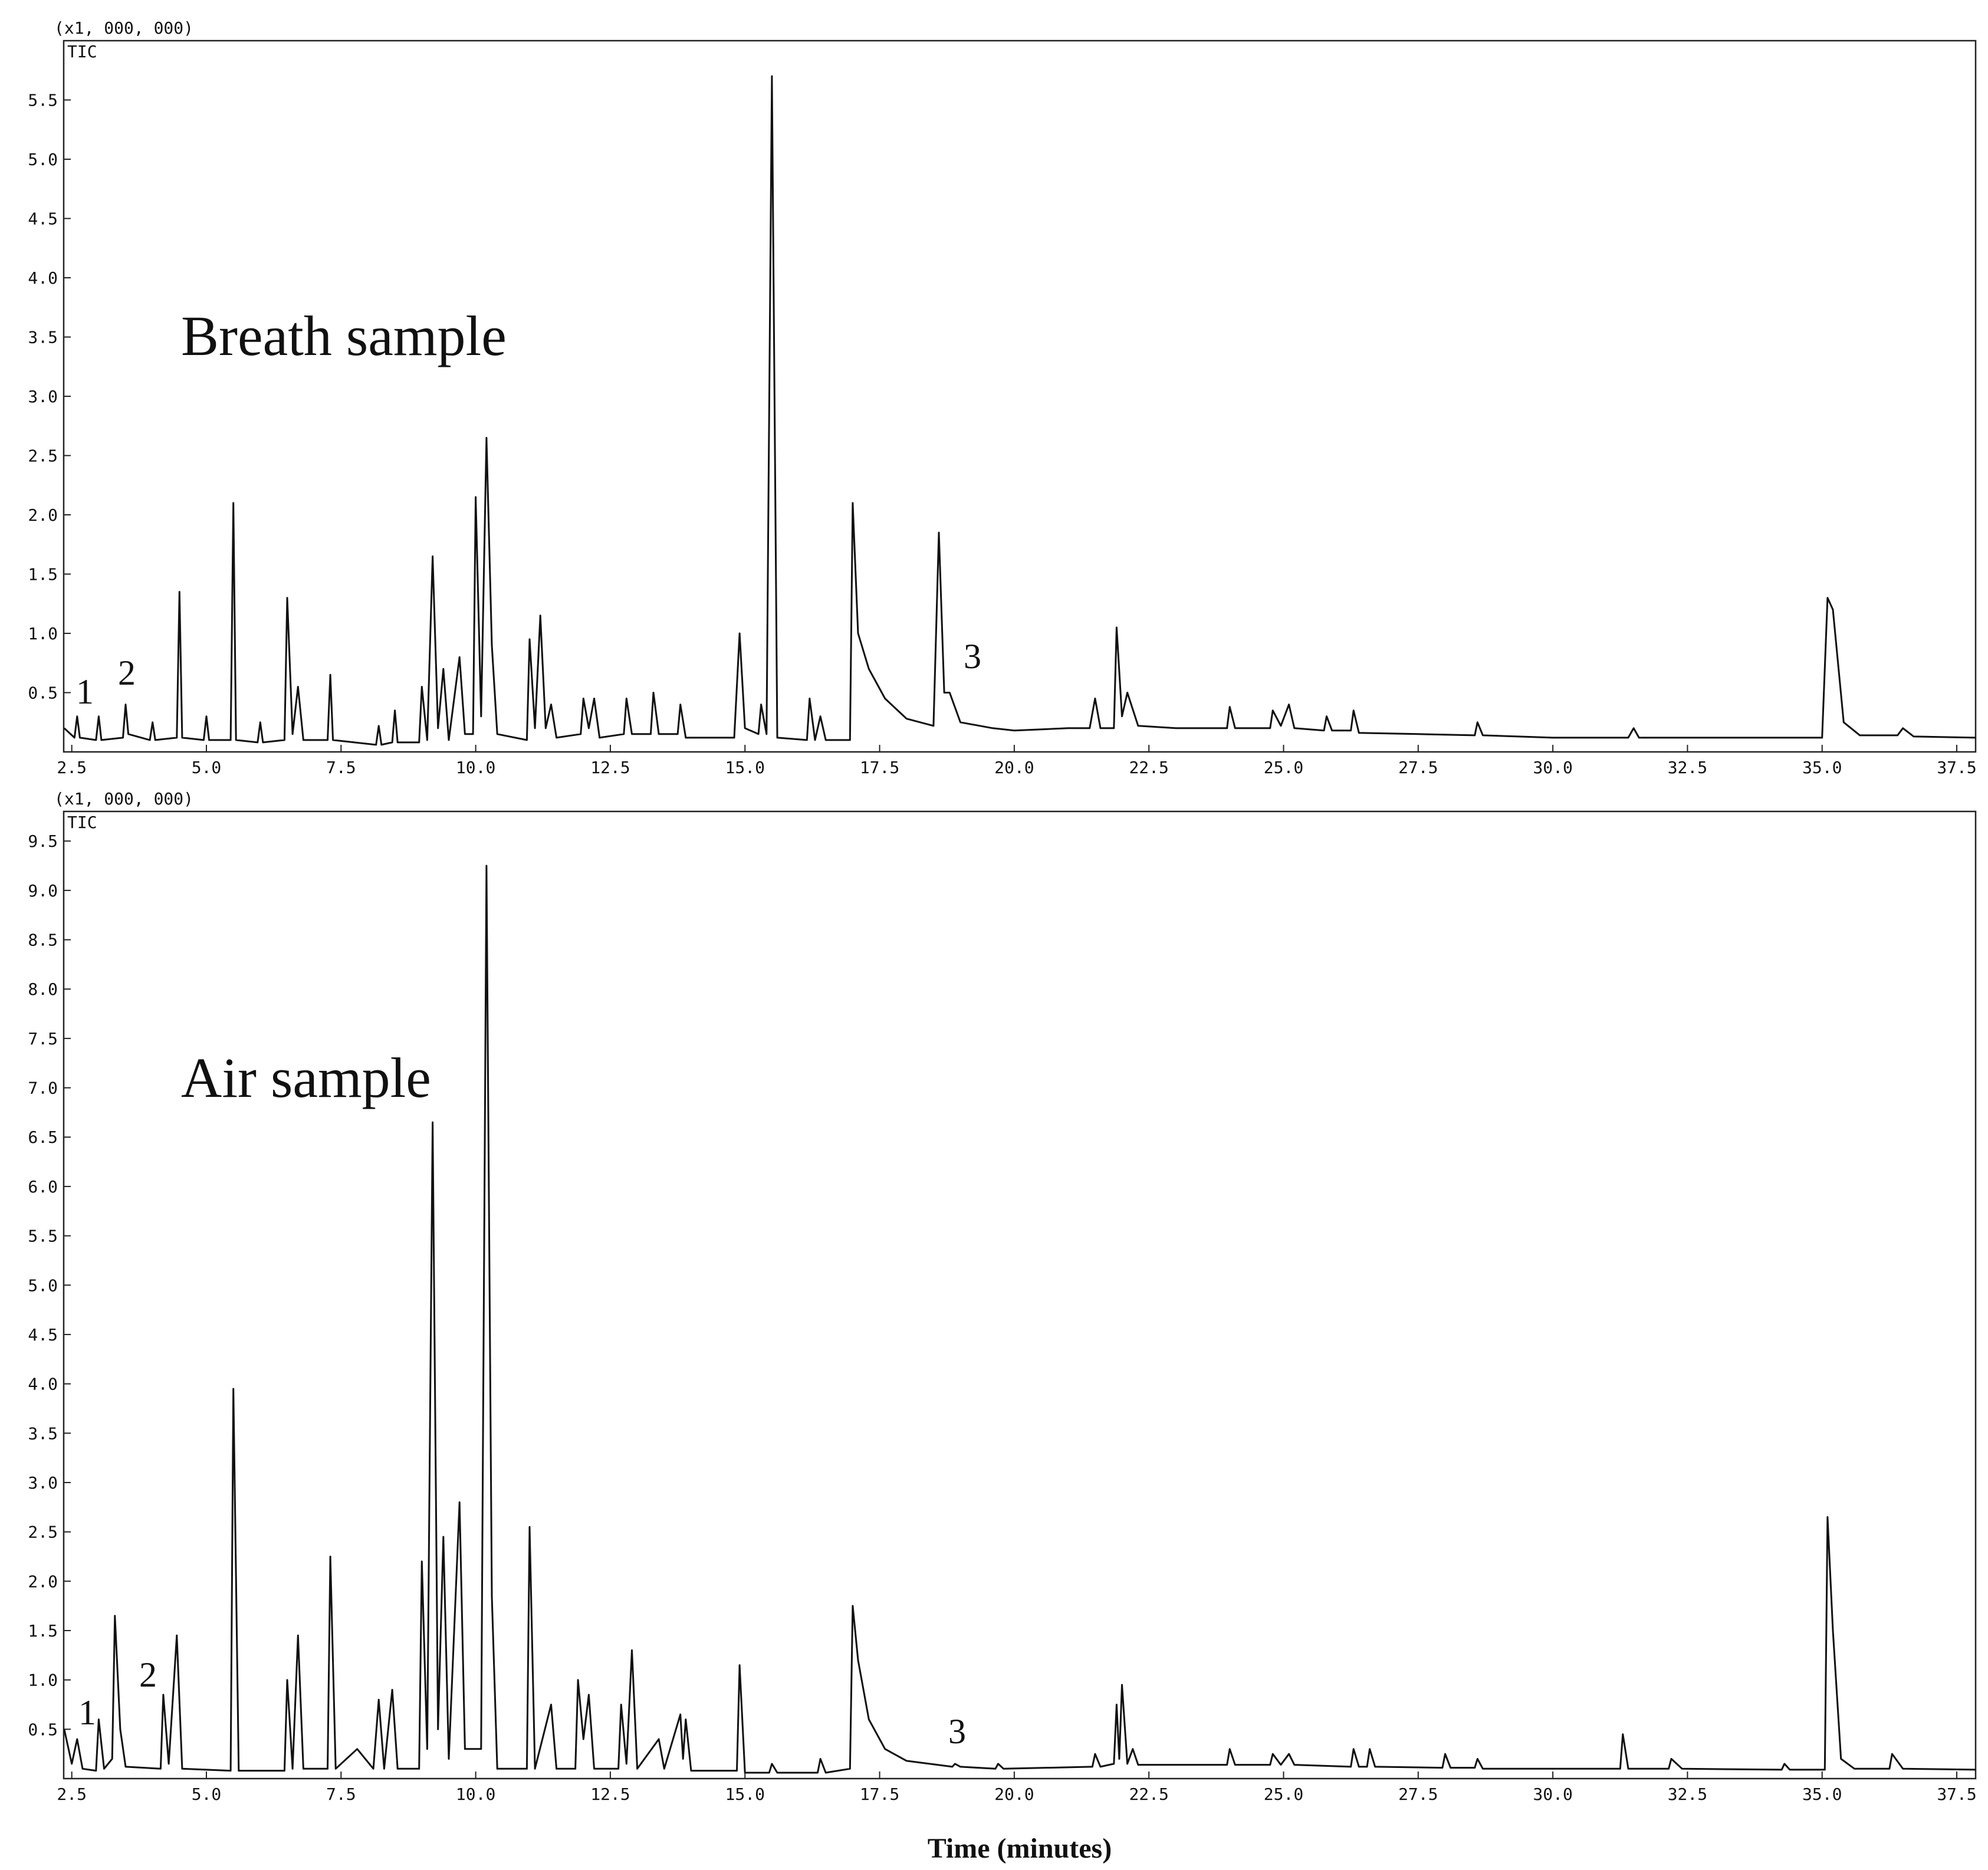 This screenshot has width=1988, height=1870. Describe the element at coordinates (1020, 1848) in the screenshot. I see `x-axis-label: Time (minutes)` at that location.